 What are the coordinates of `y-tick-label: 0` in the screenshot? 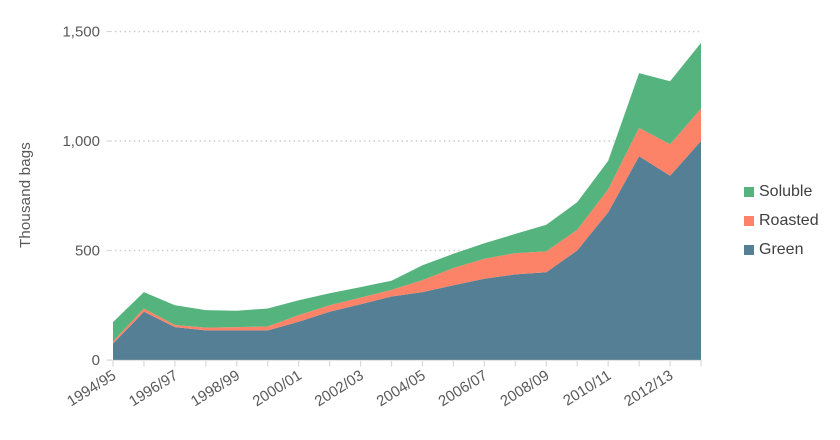 It's located at (96, 360).